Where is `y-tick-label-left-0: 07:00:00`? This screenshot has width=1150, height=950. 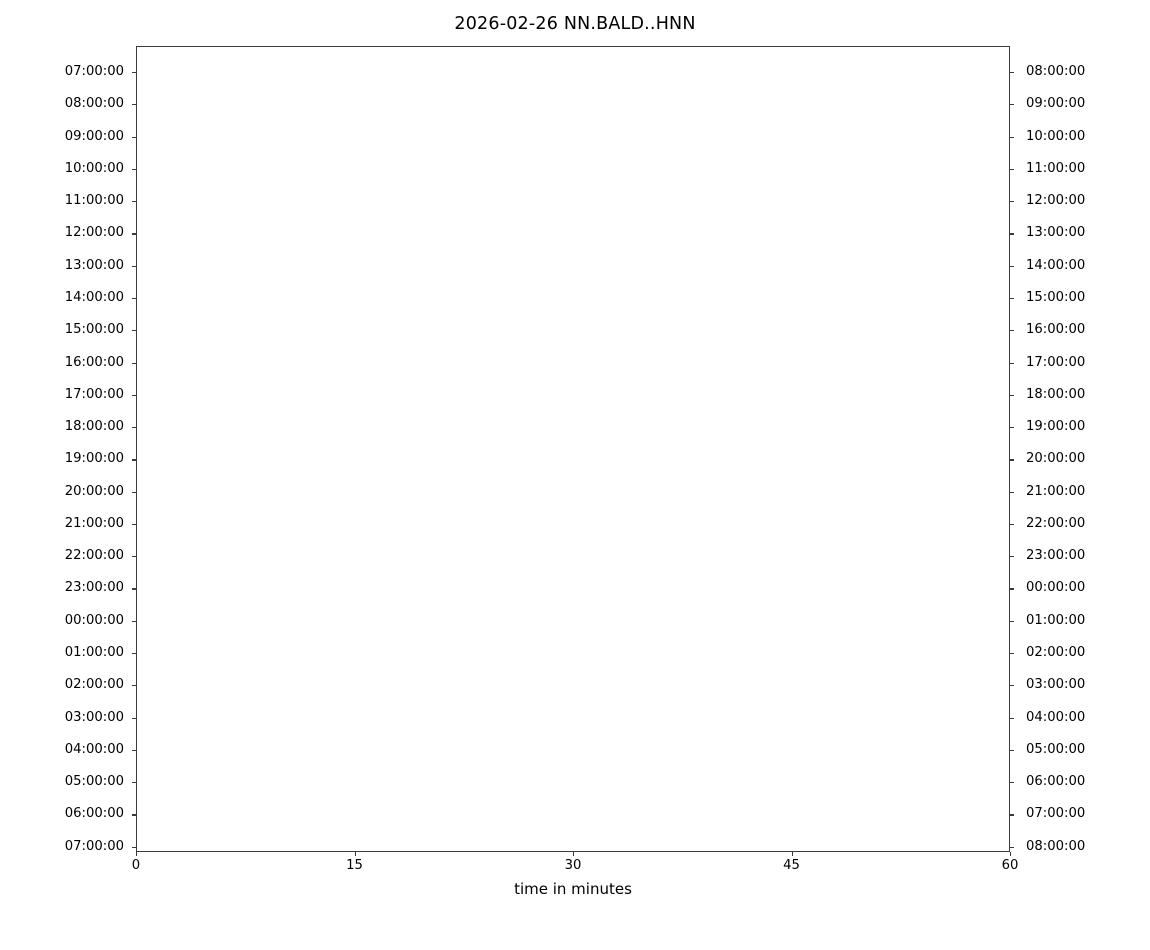
y-tick-label-left-0: 07:00:00 is located at coordinates (94, 71).